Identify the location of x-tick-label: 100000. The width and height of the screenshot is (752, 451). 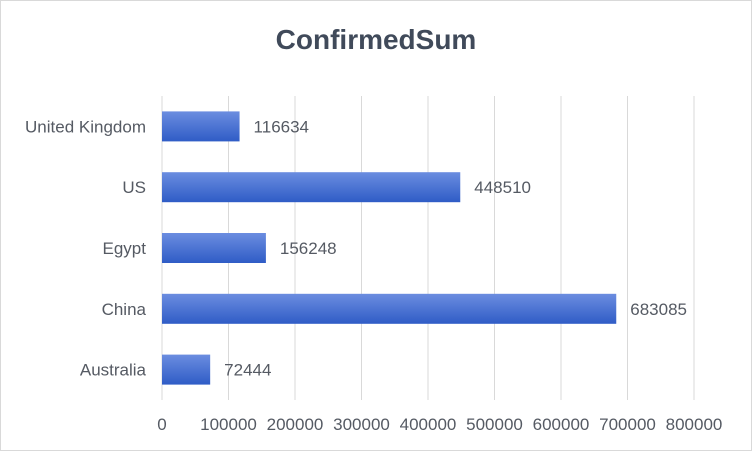
(228, 424).